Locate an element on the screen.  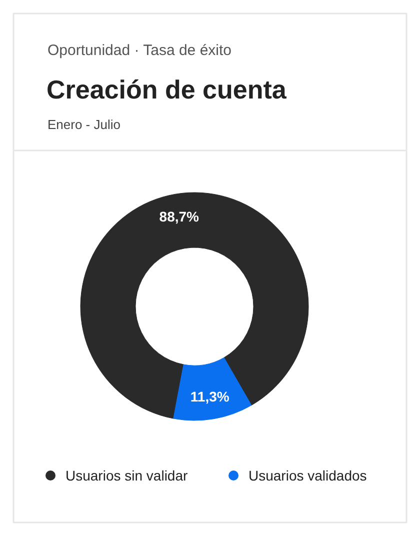
data-label: 88,7% is located at coordinates (179, 216).